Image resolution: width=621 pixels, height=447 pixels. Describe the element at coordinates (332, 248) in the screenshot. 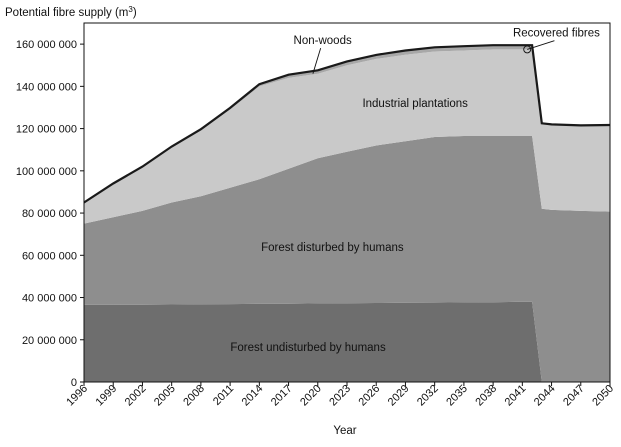

I see `band-label: Forest disturbed by humans` at that location.